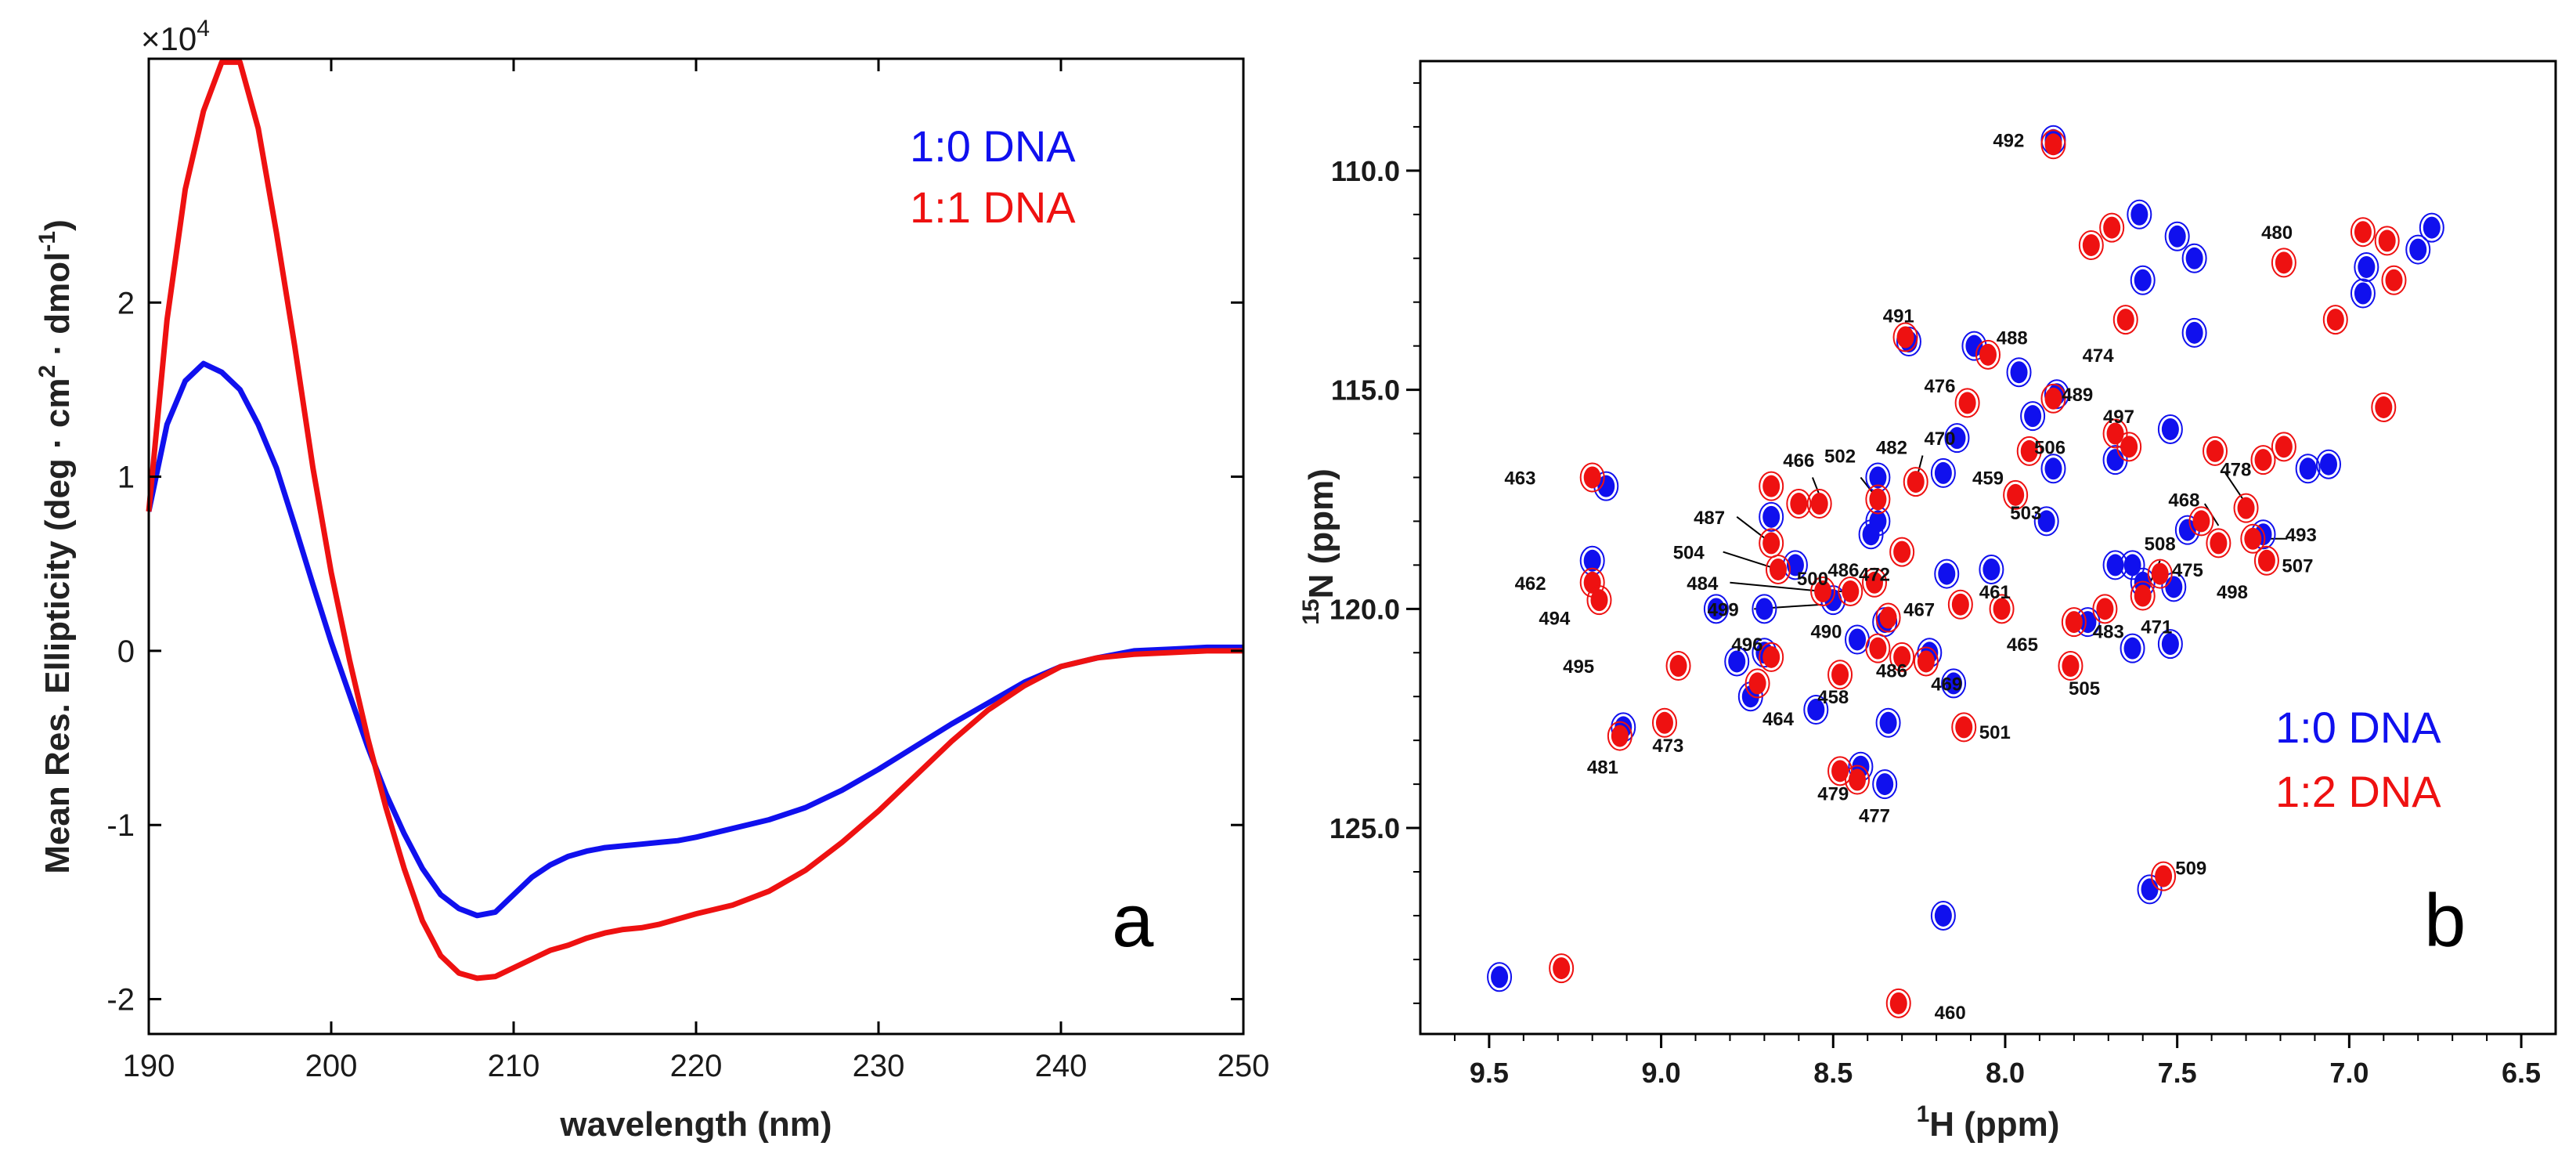 The width and height of the screenshot is (2576, 1164). What do you see at coordinates (1840, 457) in the screenshot?
I see `peak-label: 502` at bounding box center [1840, 457].